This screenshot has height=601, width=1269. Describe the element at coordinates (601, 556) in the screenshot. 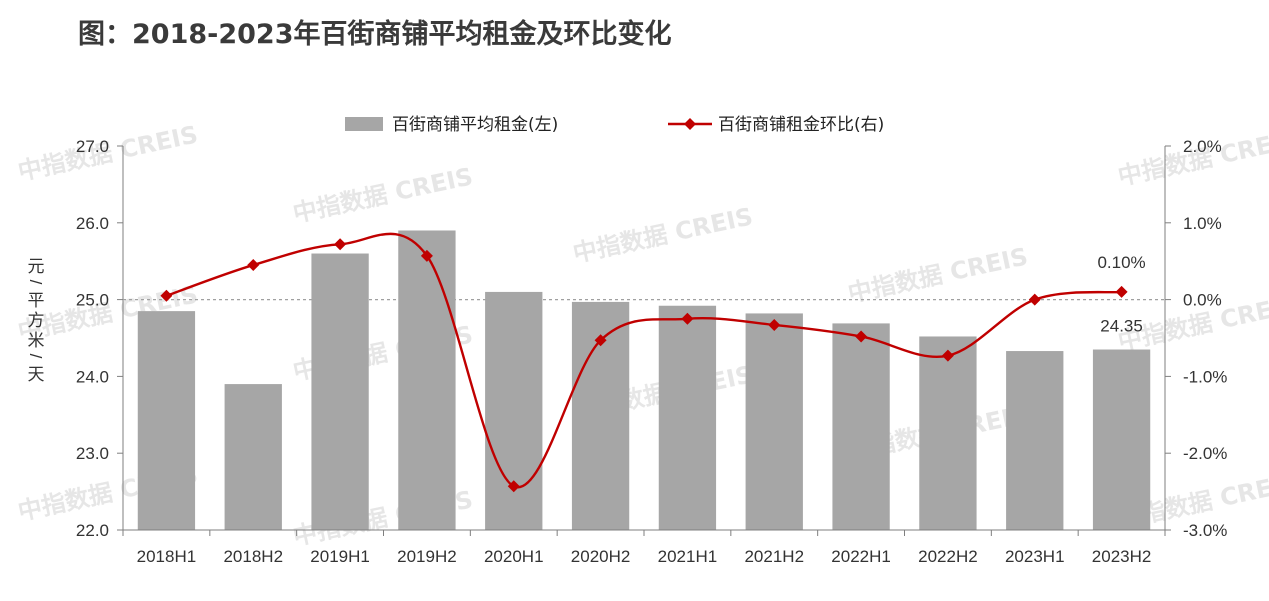

I see `x-tick-label: 2020H2` at that location.